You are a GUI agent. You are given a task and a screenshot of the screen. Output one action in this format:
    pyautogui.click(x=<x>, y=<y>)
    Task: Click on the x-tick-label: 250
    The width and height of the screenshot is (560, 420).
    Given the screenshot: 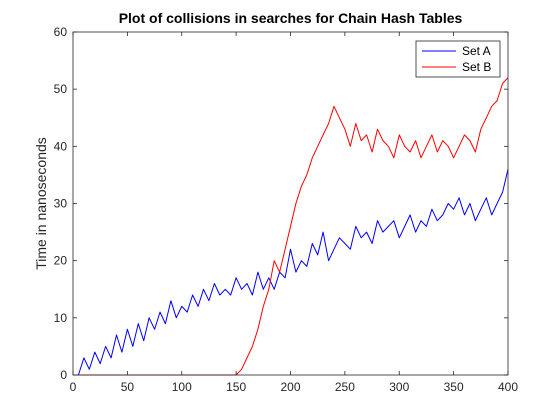 What is the action you would take?
    pyautogui.click(x=345, y=387)
    